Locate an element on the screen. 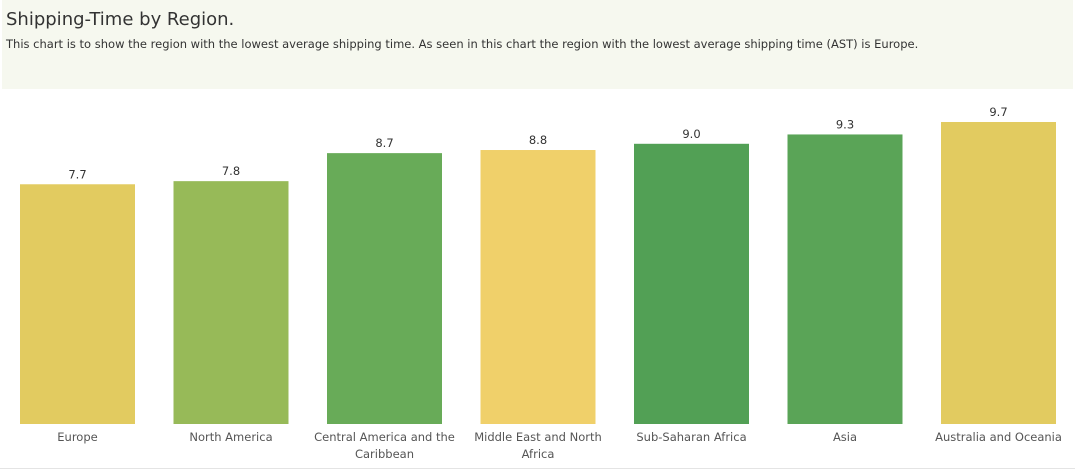  category-label-2-line-0: Central America and the is located at coordinates (384, 437).